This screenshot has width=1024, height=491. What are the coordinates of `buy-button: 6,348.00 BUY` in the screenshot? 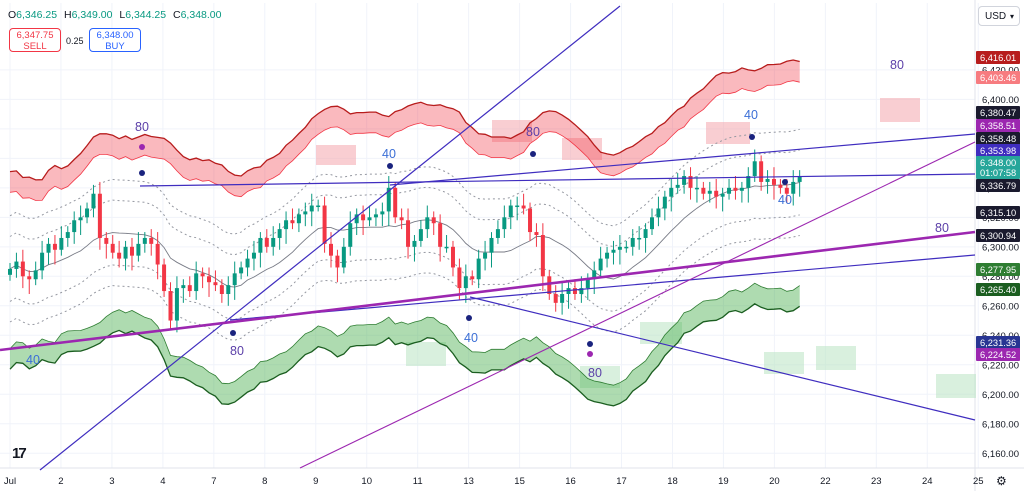 It's located at (115, 40).